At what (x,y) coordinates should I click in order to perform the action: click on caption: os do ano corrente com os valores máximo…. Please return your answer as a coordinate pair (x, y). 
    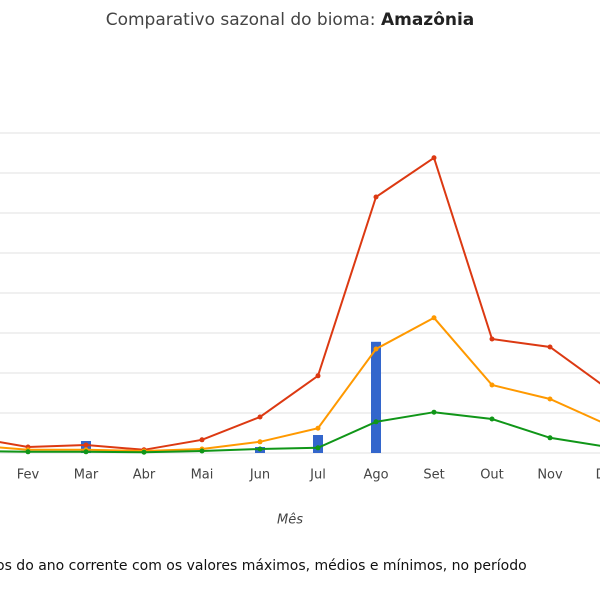
    Looking at the image, I should click on (263, 566).